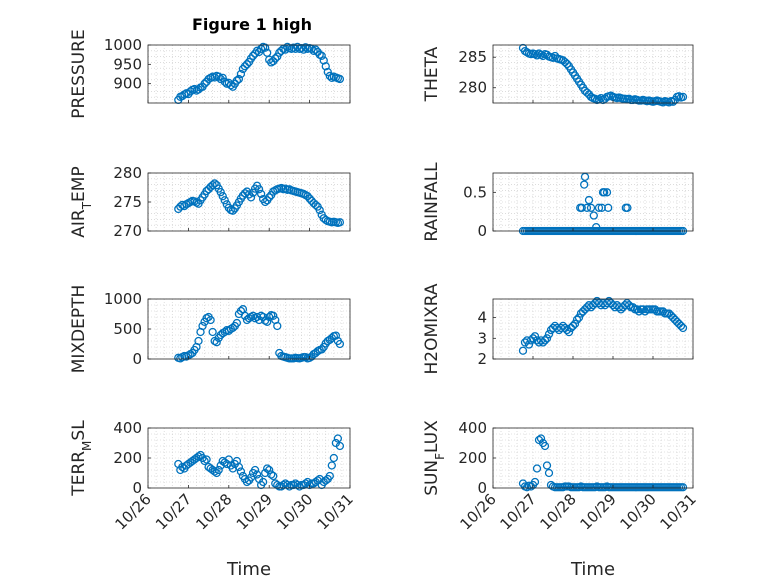 The height and width of the screenshot is (583, 778). I want to click on subplot-rainfall: 0 0.5 RAINFALL, so click(558, 202).